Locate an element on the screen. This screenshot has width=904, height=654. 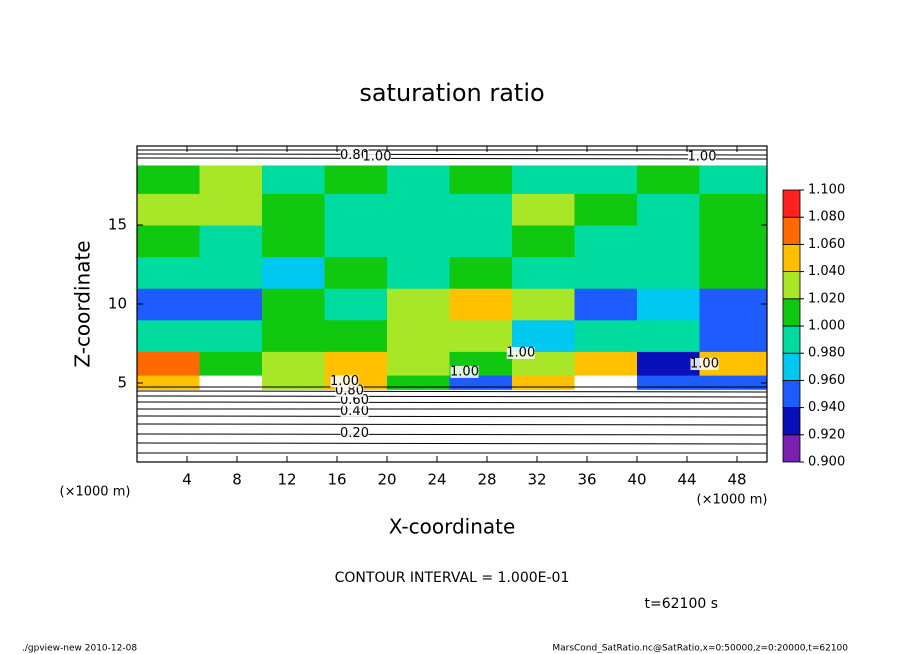
contour-label: 0.40 is located at coordinates (354, 411).